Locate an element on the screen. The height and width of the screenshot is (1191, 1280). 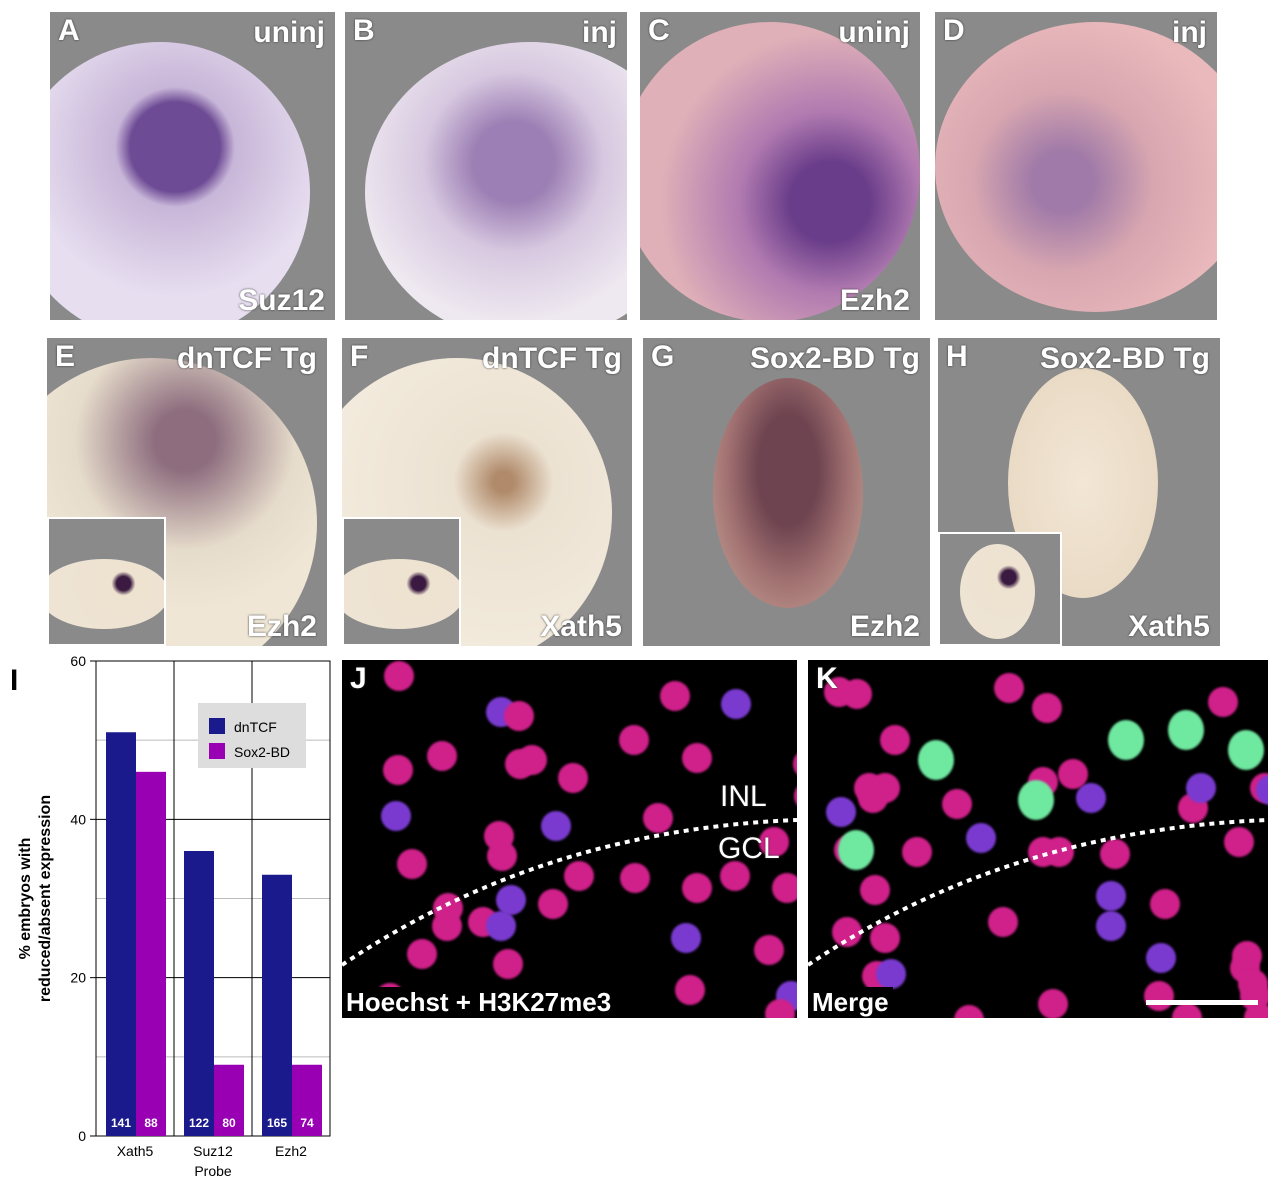
image-panel-e: E dnTCF Tg Ezh2 is located at coordinates (187, 492).